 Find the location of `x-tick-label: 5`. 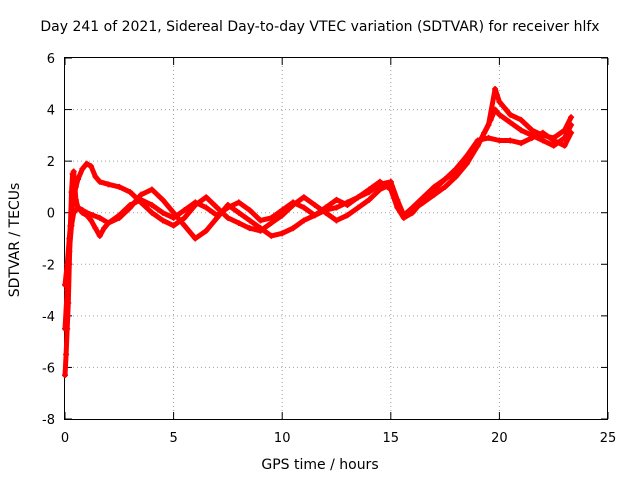

x-tick-label: 5 is located at coordinates (173, 438).